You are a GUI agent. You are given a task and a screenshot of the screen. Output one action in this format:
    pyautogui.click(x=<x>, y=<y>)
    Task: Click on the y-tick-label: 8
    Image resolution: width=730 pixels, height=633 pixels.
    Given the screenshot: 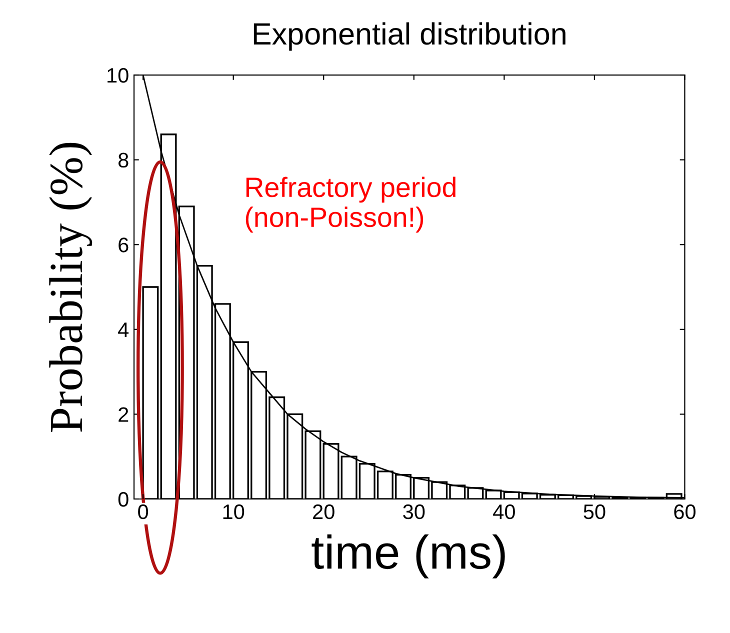 What is the action you would take?
    pyautogui.click(x=123, y=160)
    